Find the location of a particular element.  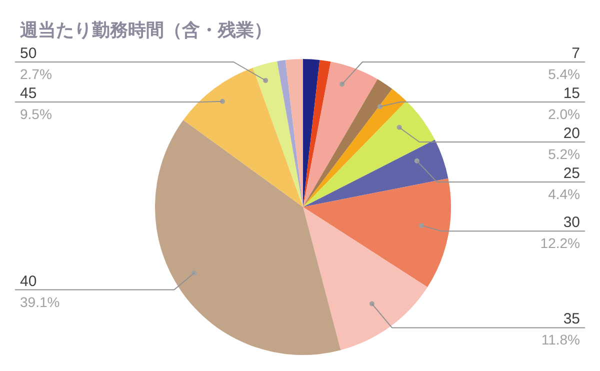

chart-title: 週当たり勤務時間（含・残業） is located at coordinates (146, 30).